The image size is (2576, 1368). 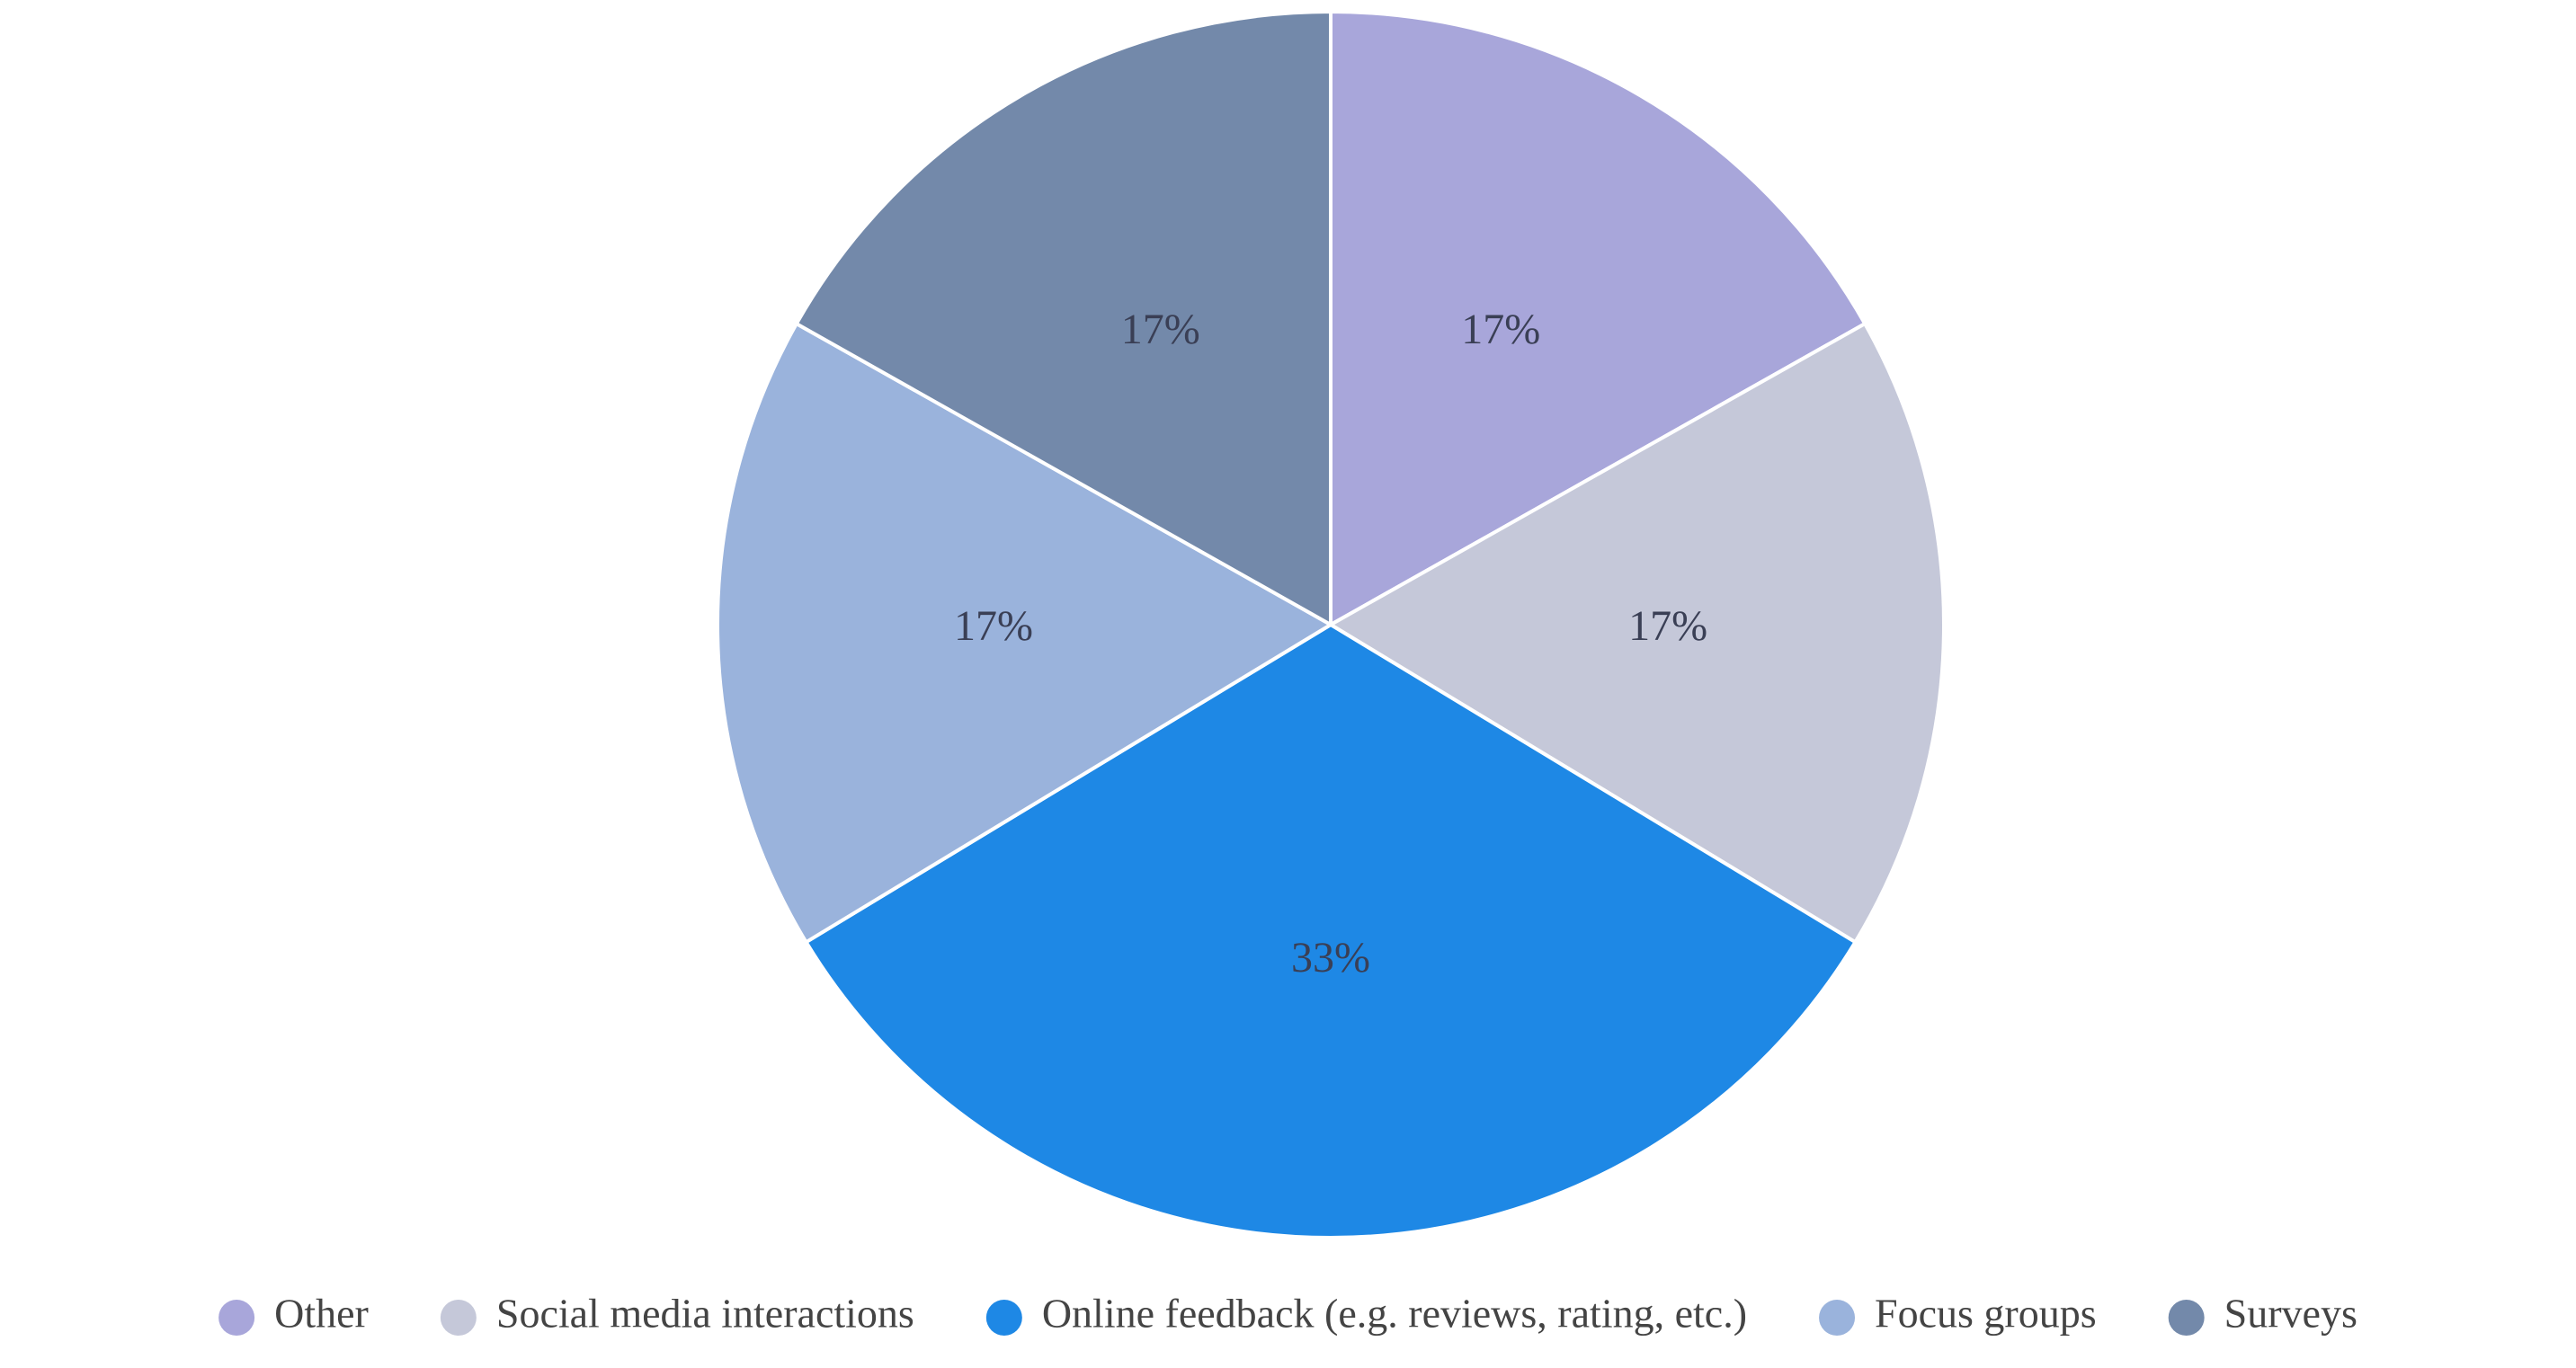 I want to click on slice-label-online-feedback-e-g-reviews-rating-etc: 33%, so click(x=1331, y=958).